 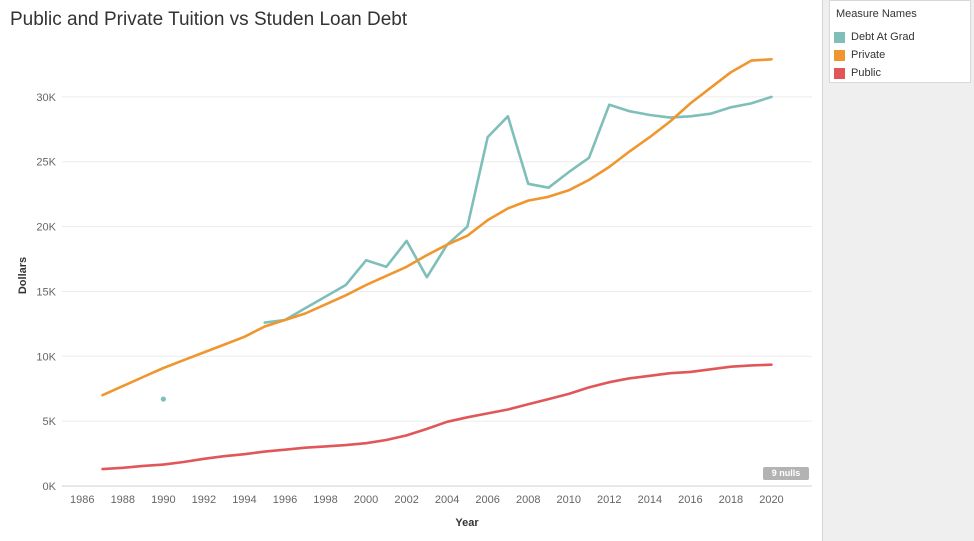 What do you see at coordinates (82, 500) in the screenshot?
I see `x-tick-label: 1986` at bounding box center [82, 500].